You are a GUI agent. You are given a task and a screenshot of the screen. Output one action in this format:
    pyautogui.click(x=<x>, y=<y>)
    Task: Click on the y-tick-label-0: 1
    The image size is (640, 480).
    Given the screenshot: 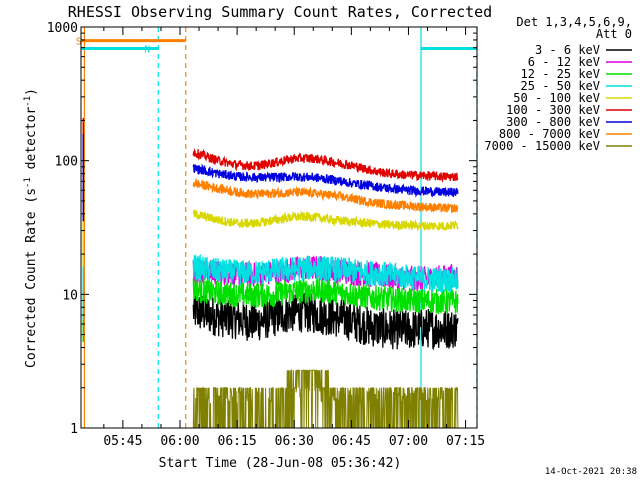 What is the action you would take?
    pyautogui.click(x=74, y=429)
    